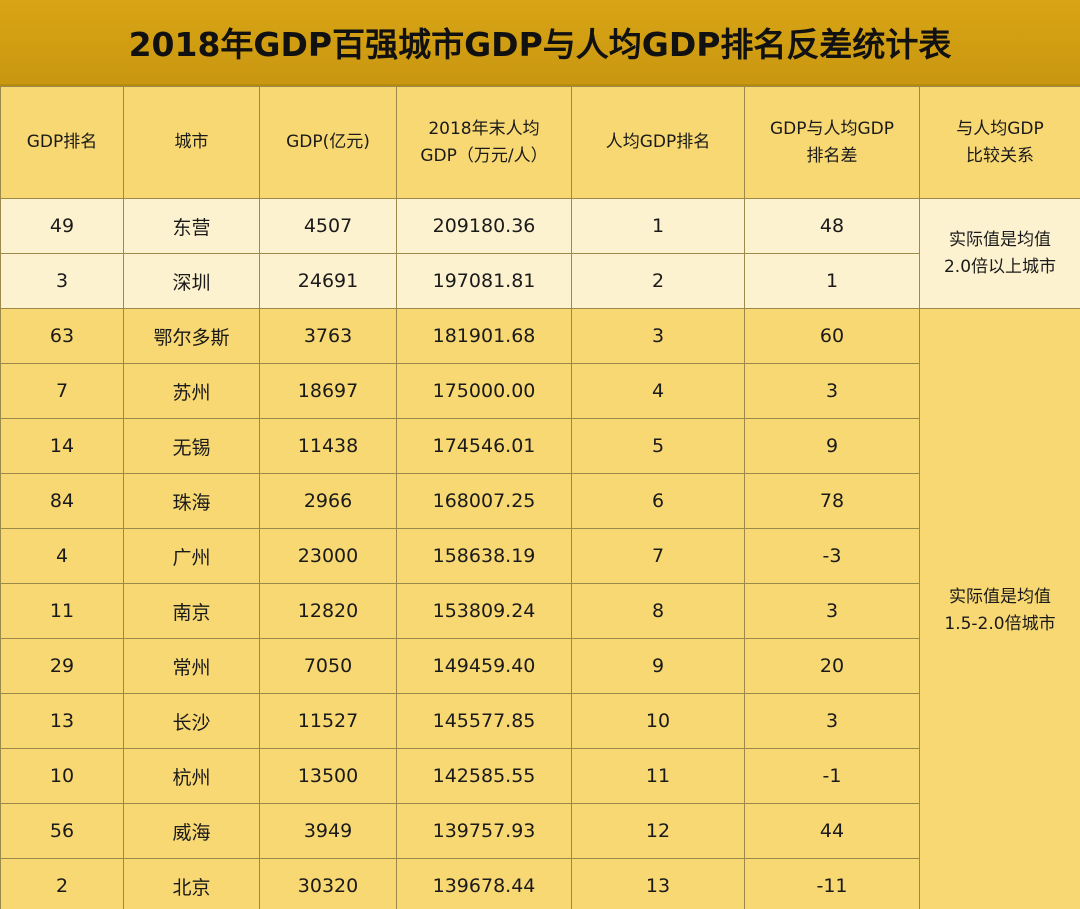  I want to click on table-row: 11 南京 12820 153809.24 8 3, so click(540, 611).